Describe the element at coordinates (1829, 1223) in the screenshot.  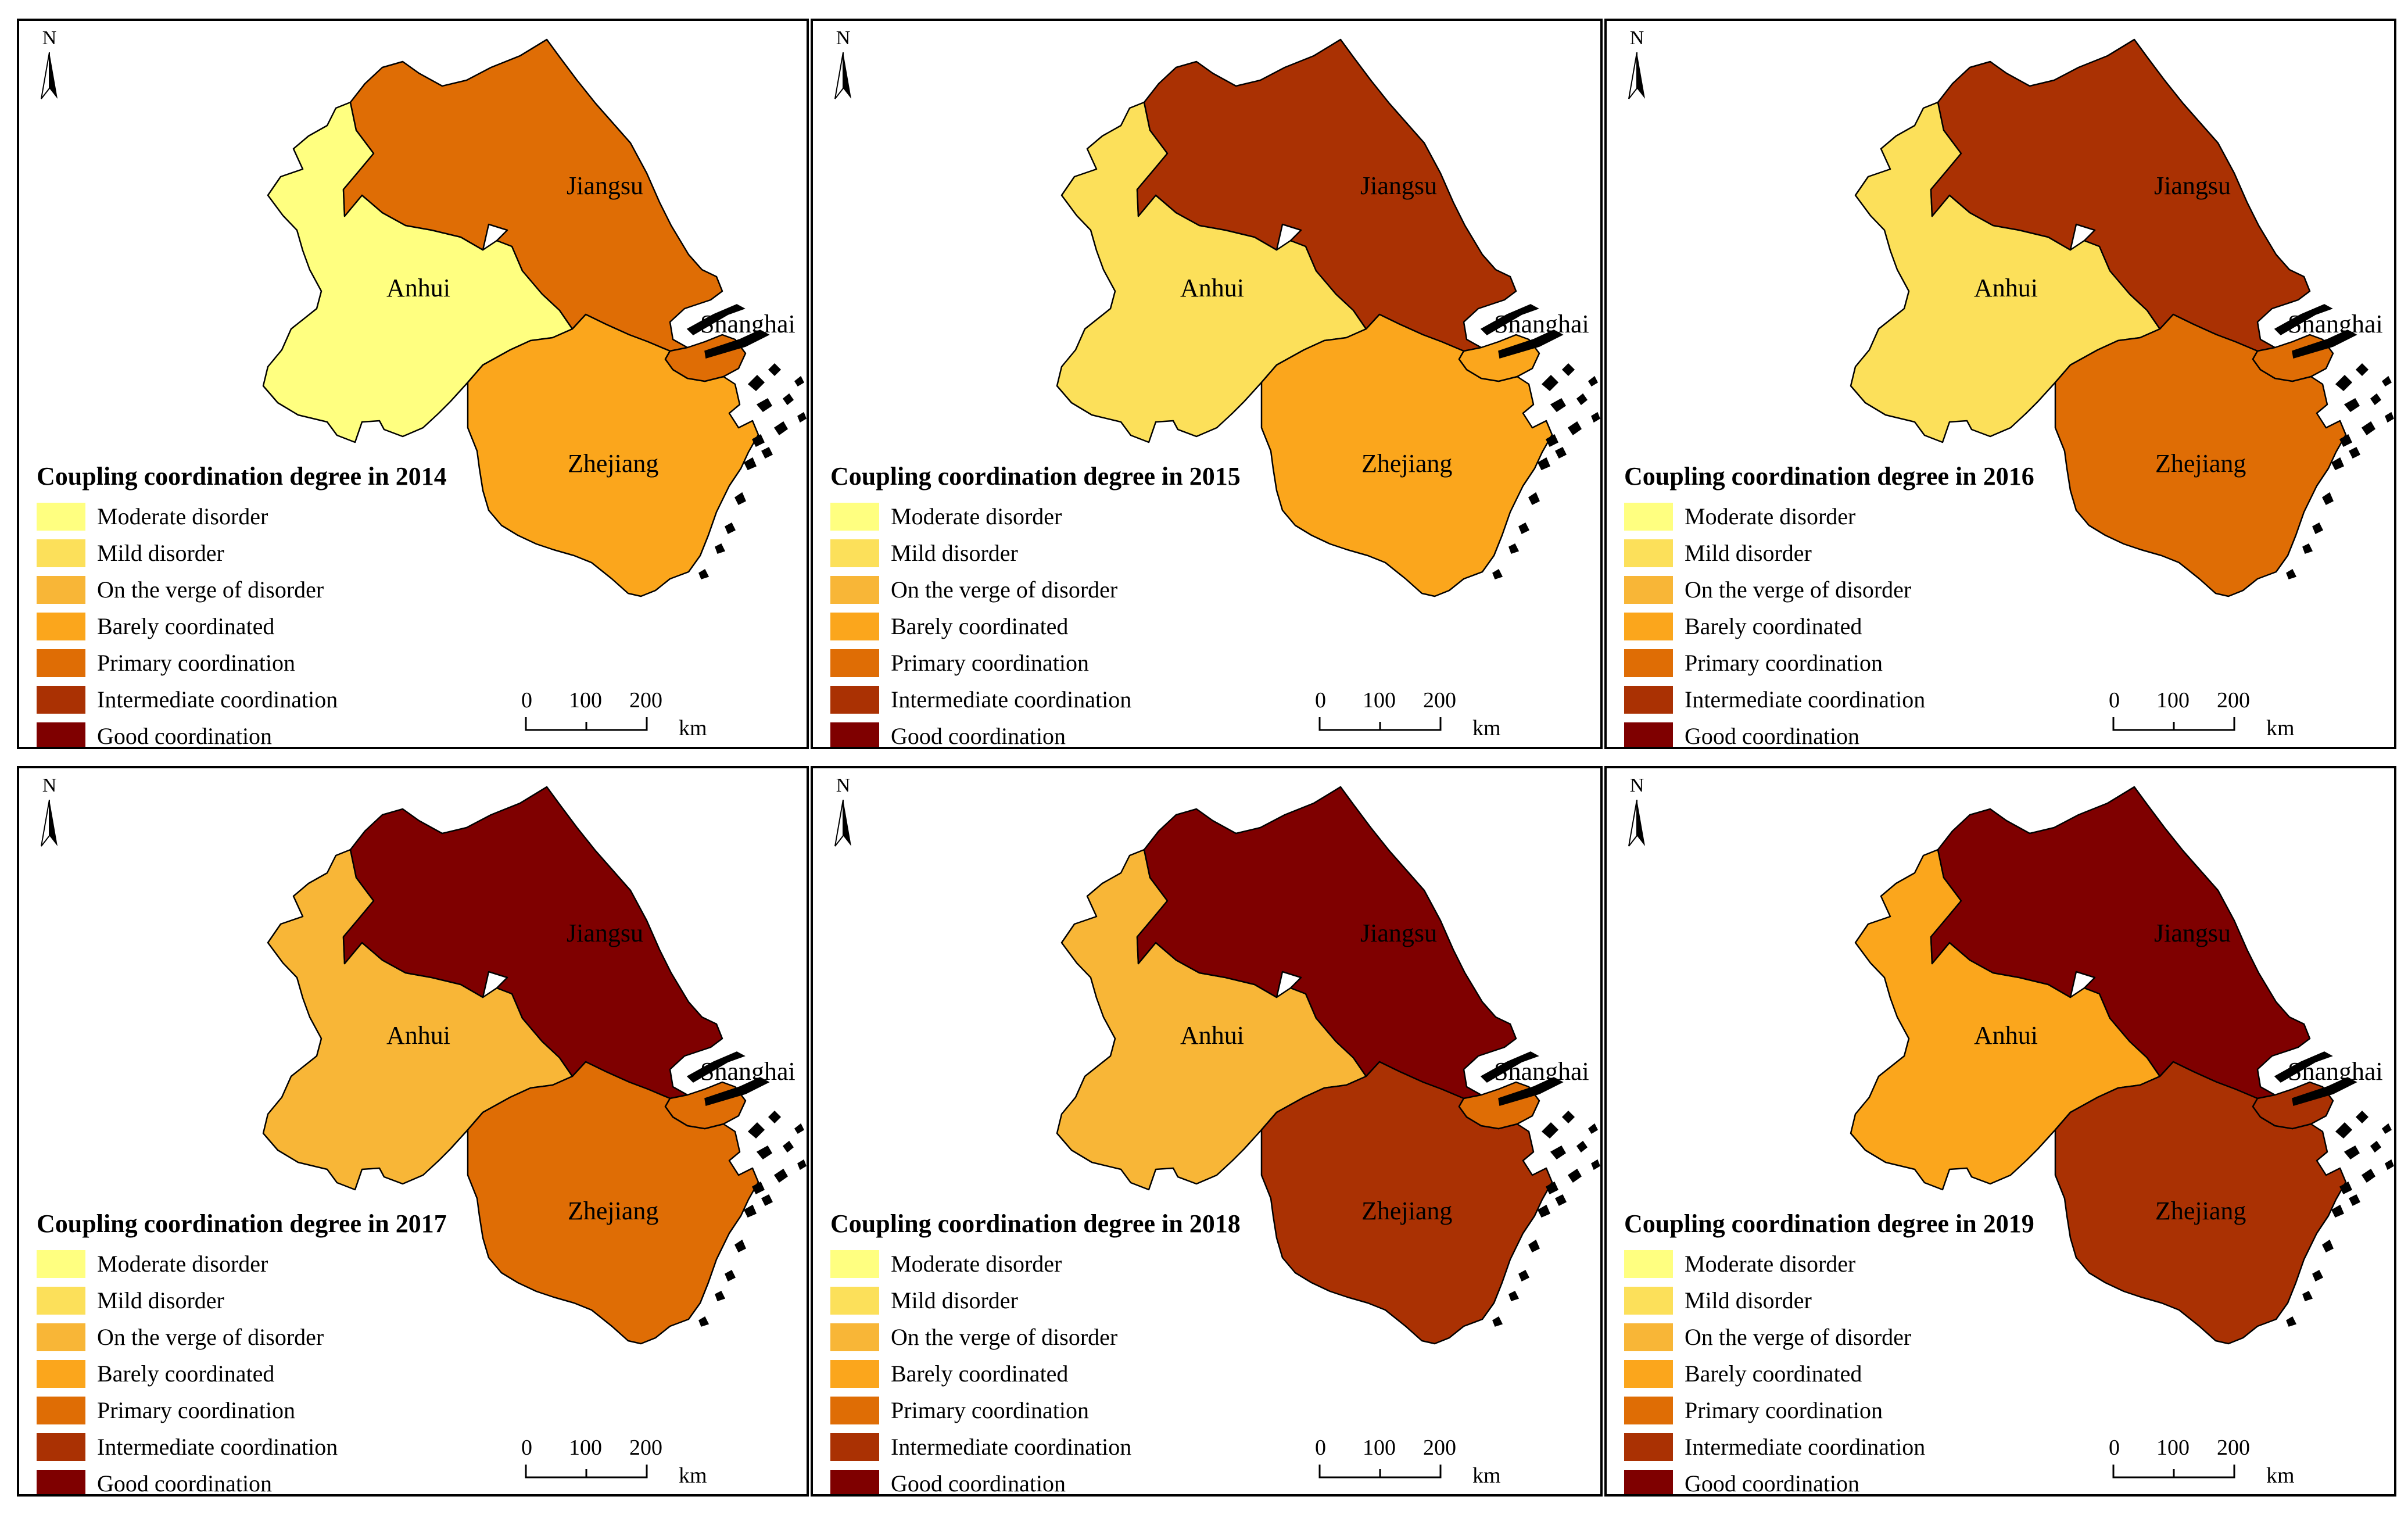
I see `legend-title: Coupling coordination degree in 2019` at that location.